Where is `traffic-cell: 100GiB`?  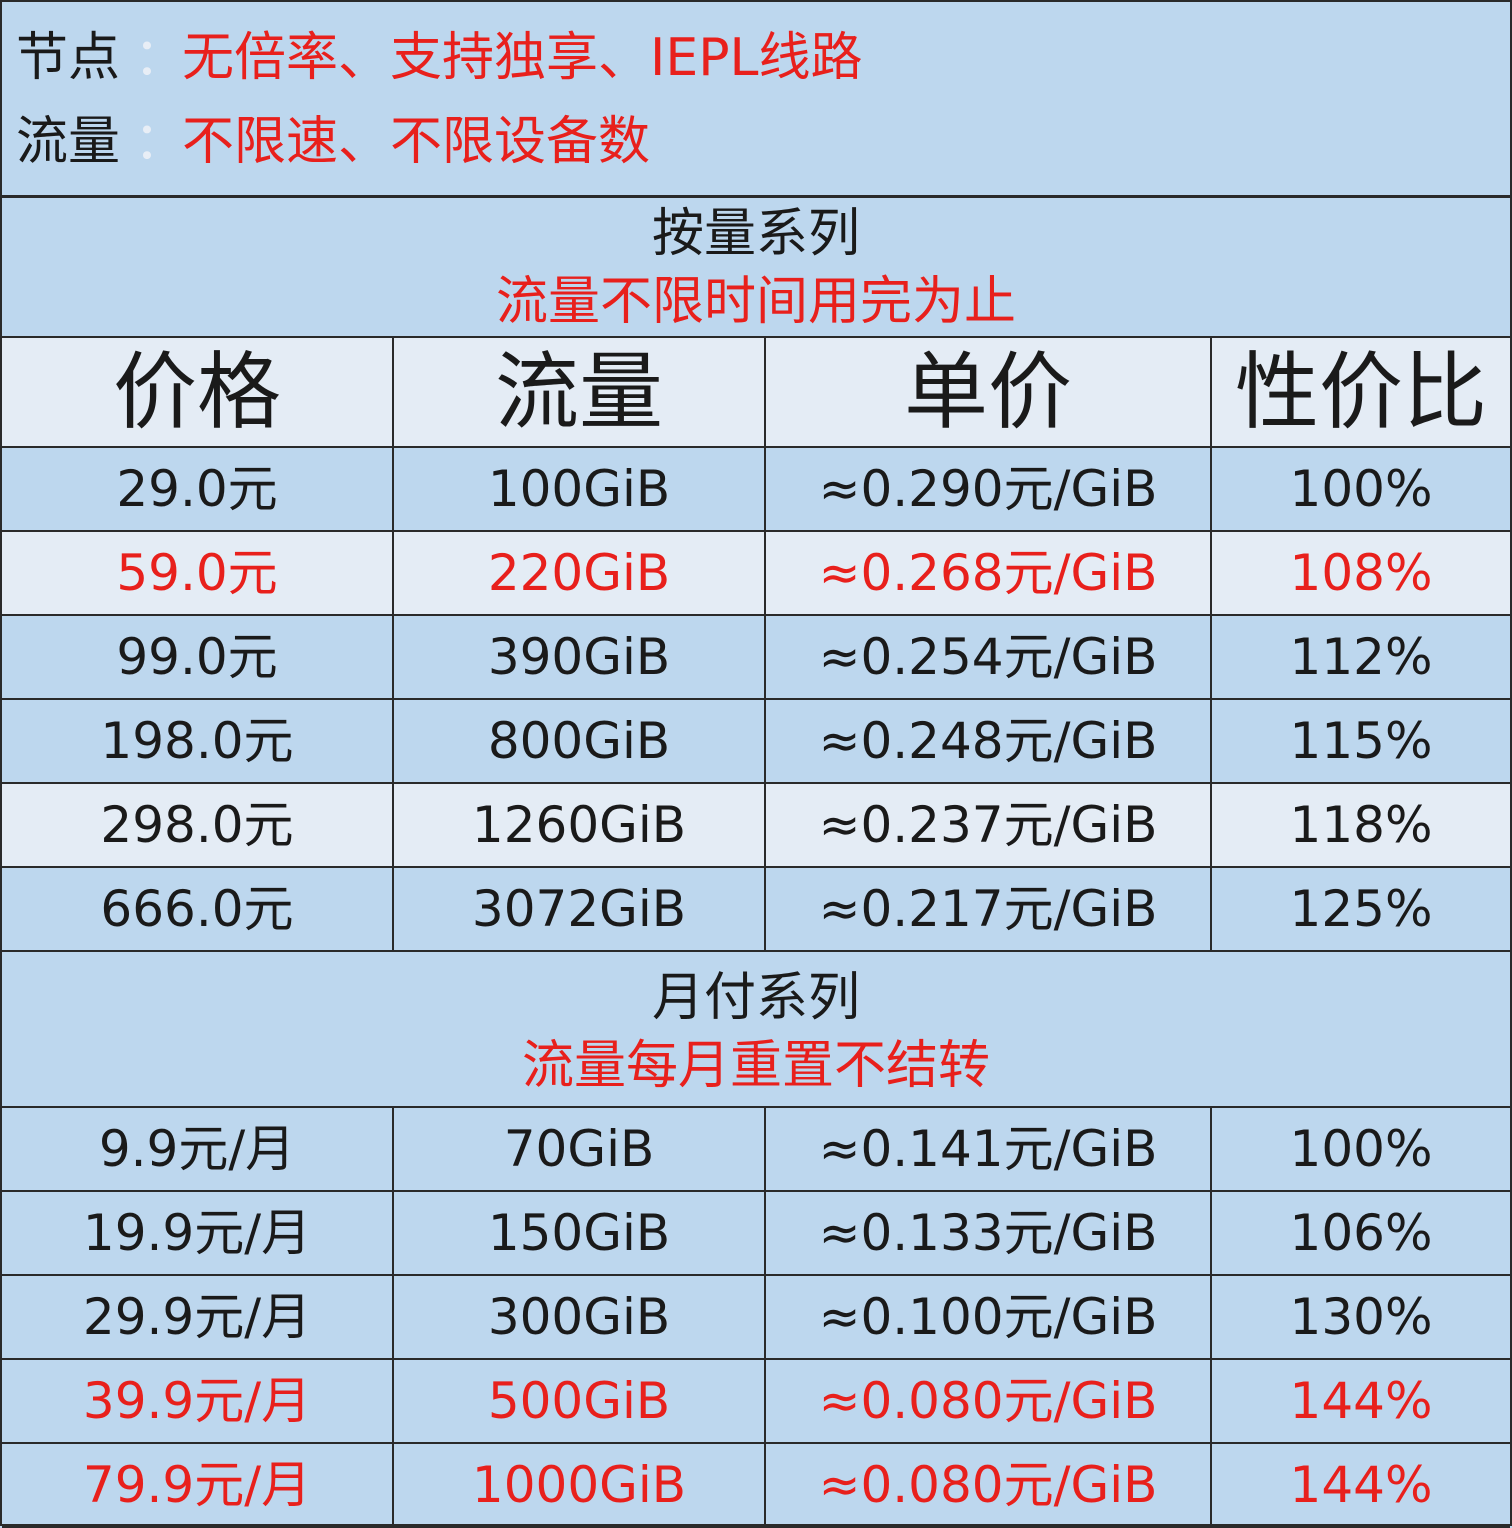
traffic-cell: 100GiB is located at coordinates (578, 489).